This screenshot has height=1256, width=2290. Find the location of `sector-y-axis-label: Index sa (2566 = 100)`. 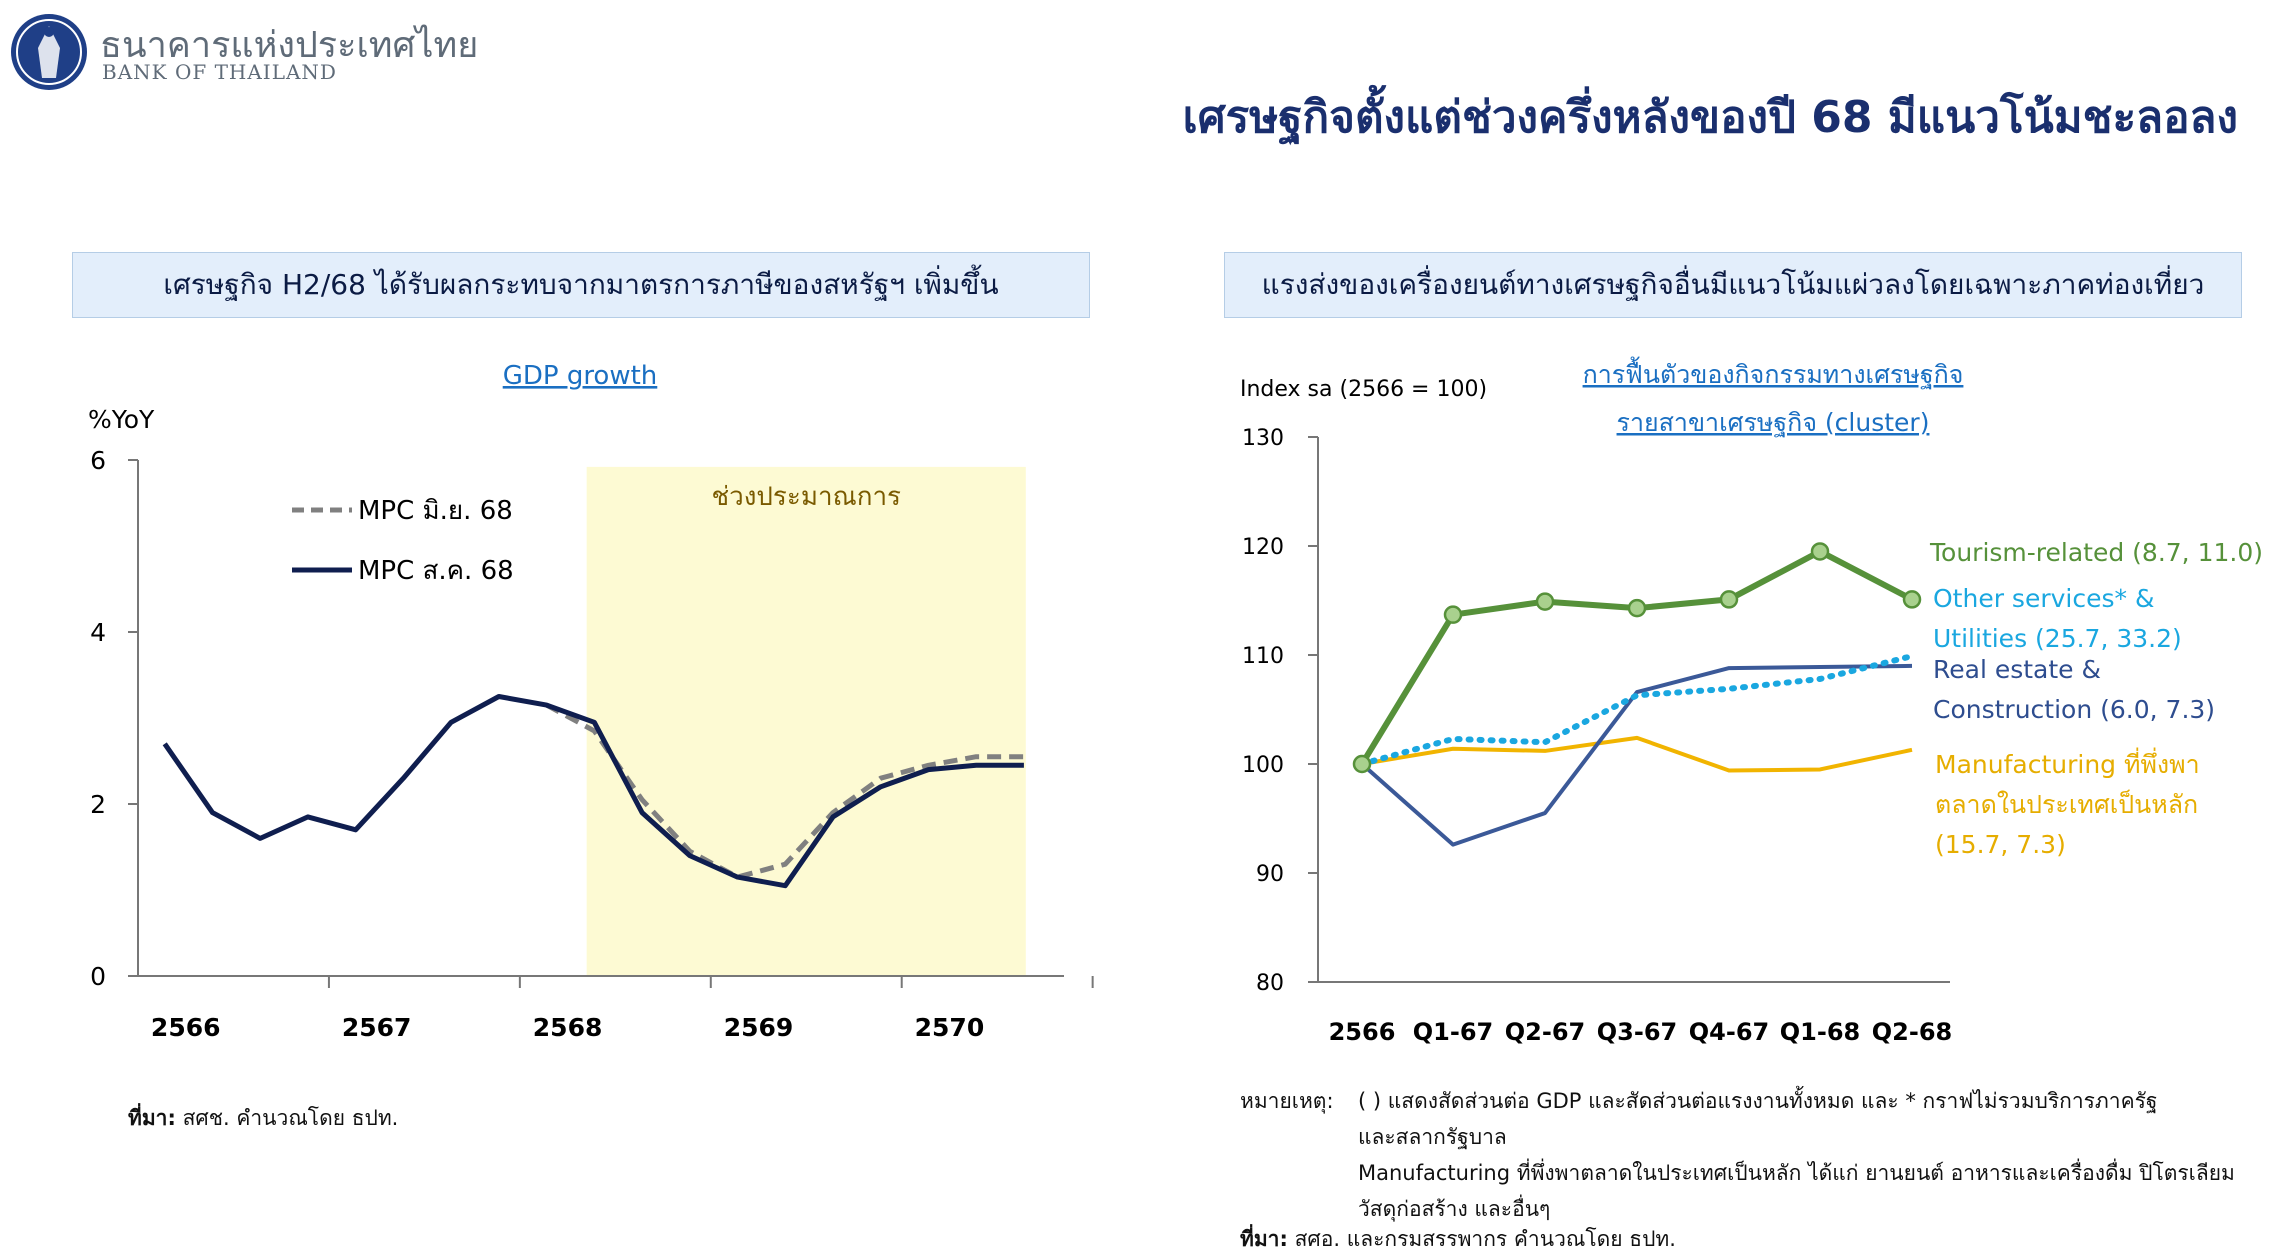

sector-y-axis-label: Index sa (2566 = 100) is located at coordinates (1363, 389).